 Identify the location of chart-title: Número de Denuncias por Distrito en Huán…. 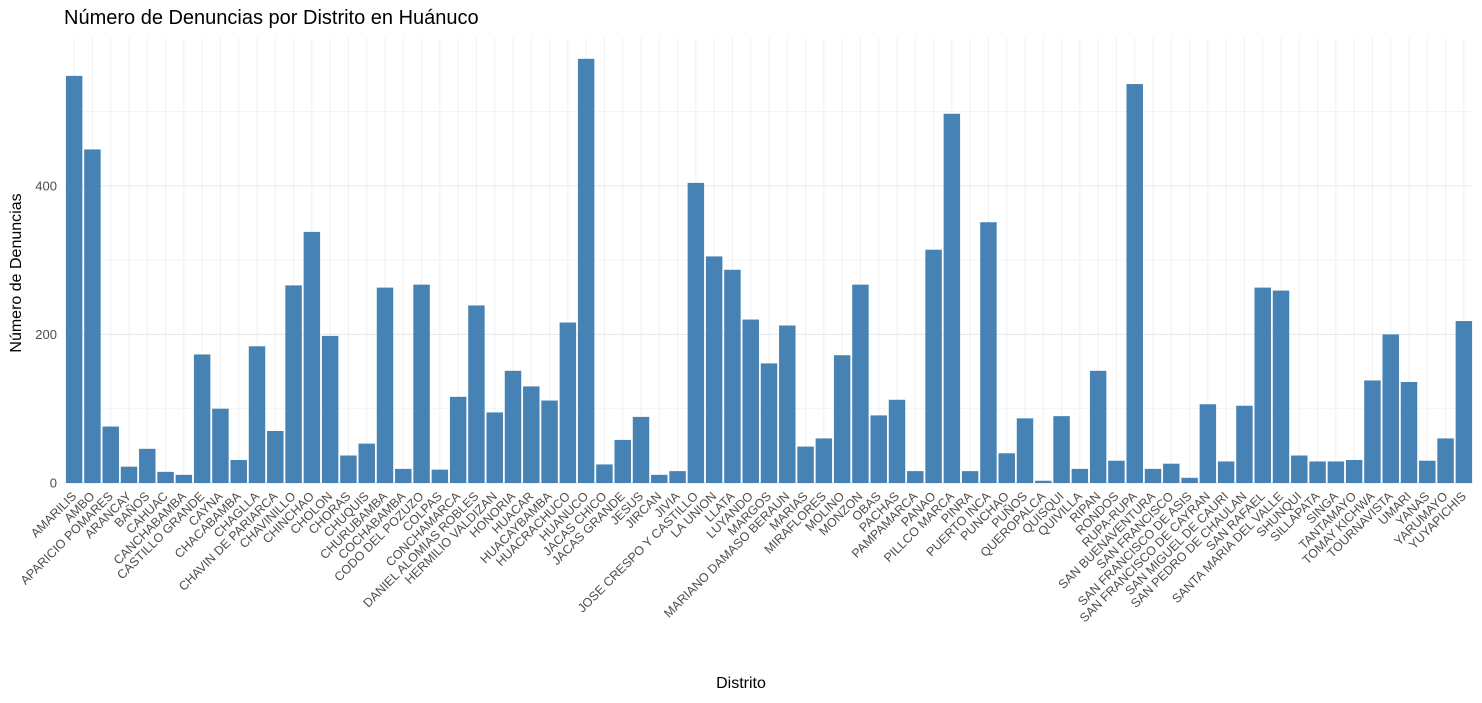
(271, 18).